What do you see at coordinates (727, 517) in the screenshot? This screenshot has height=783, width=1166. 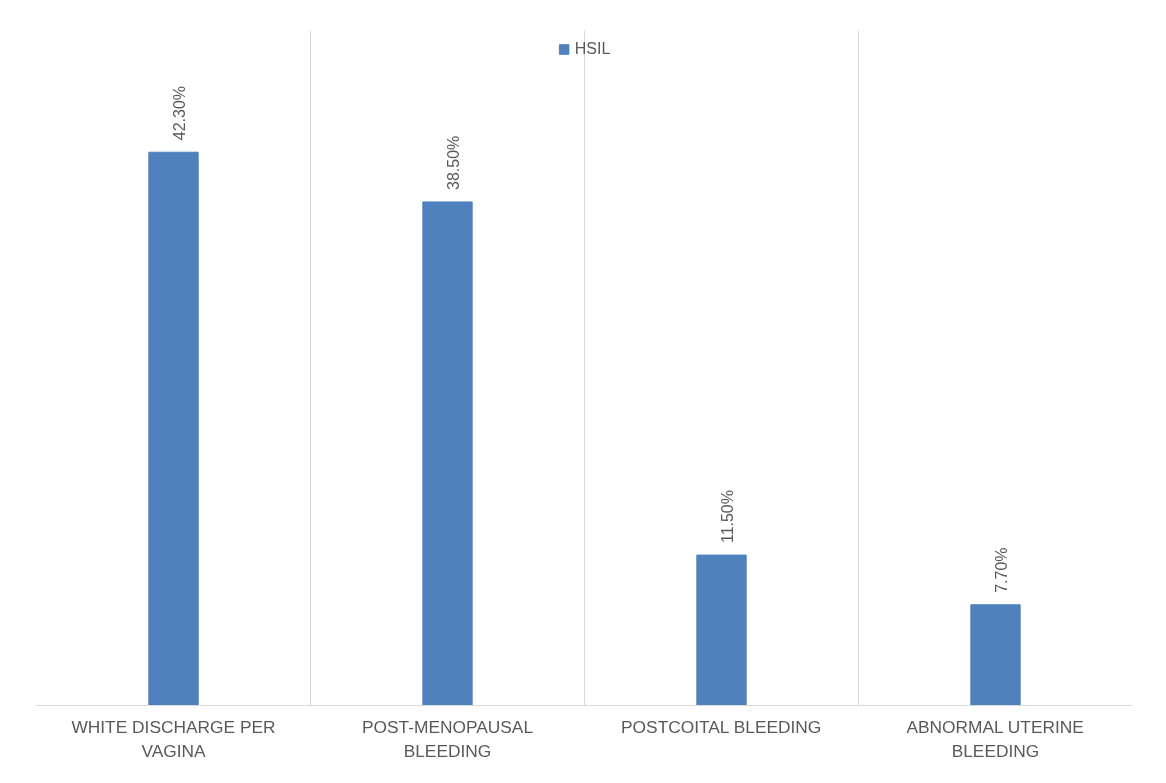 I see `data-label: 11.50%` at bounding box center [727, 517].